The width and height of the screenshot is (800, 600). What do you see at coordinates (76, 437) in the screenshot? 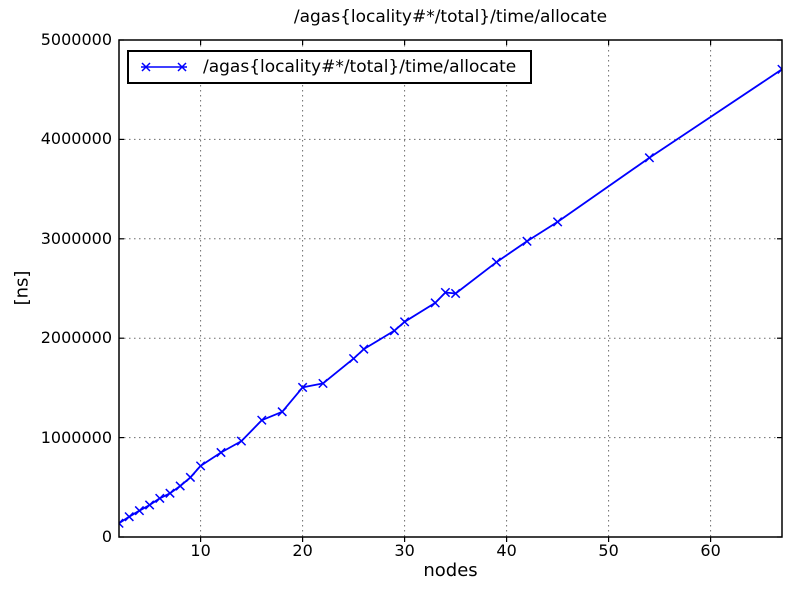
I see `y-tick-label: 1000000` at bounding box center [76, 437].